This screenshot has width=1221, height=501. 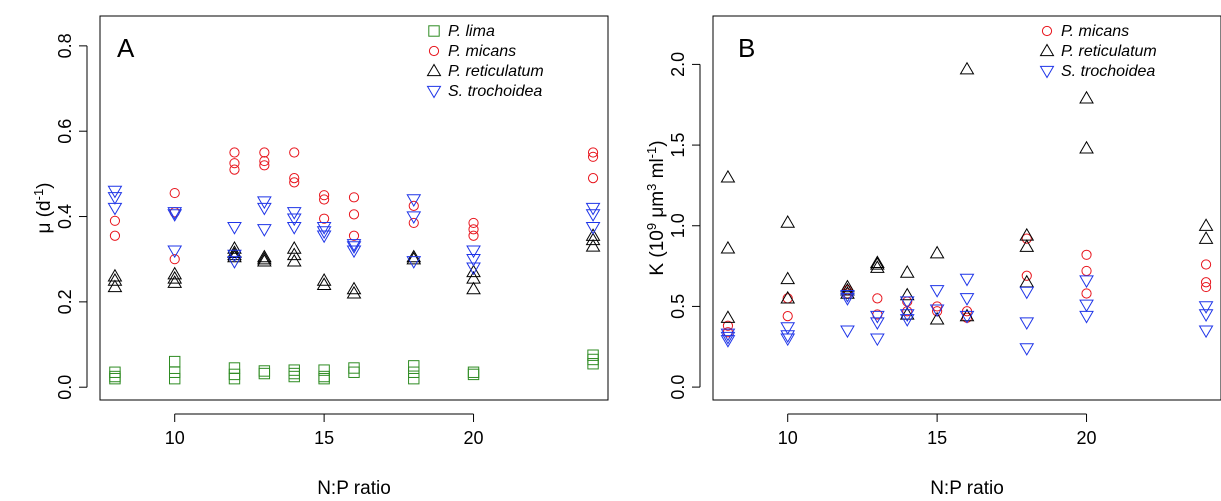 I want to click on y-tick-label: 0.2, so click(x=65, y=301).